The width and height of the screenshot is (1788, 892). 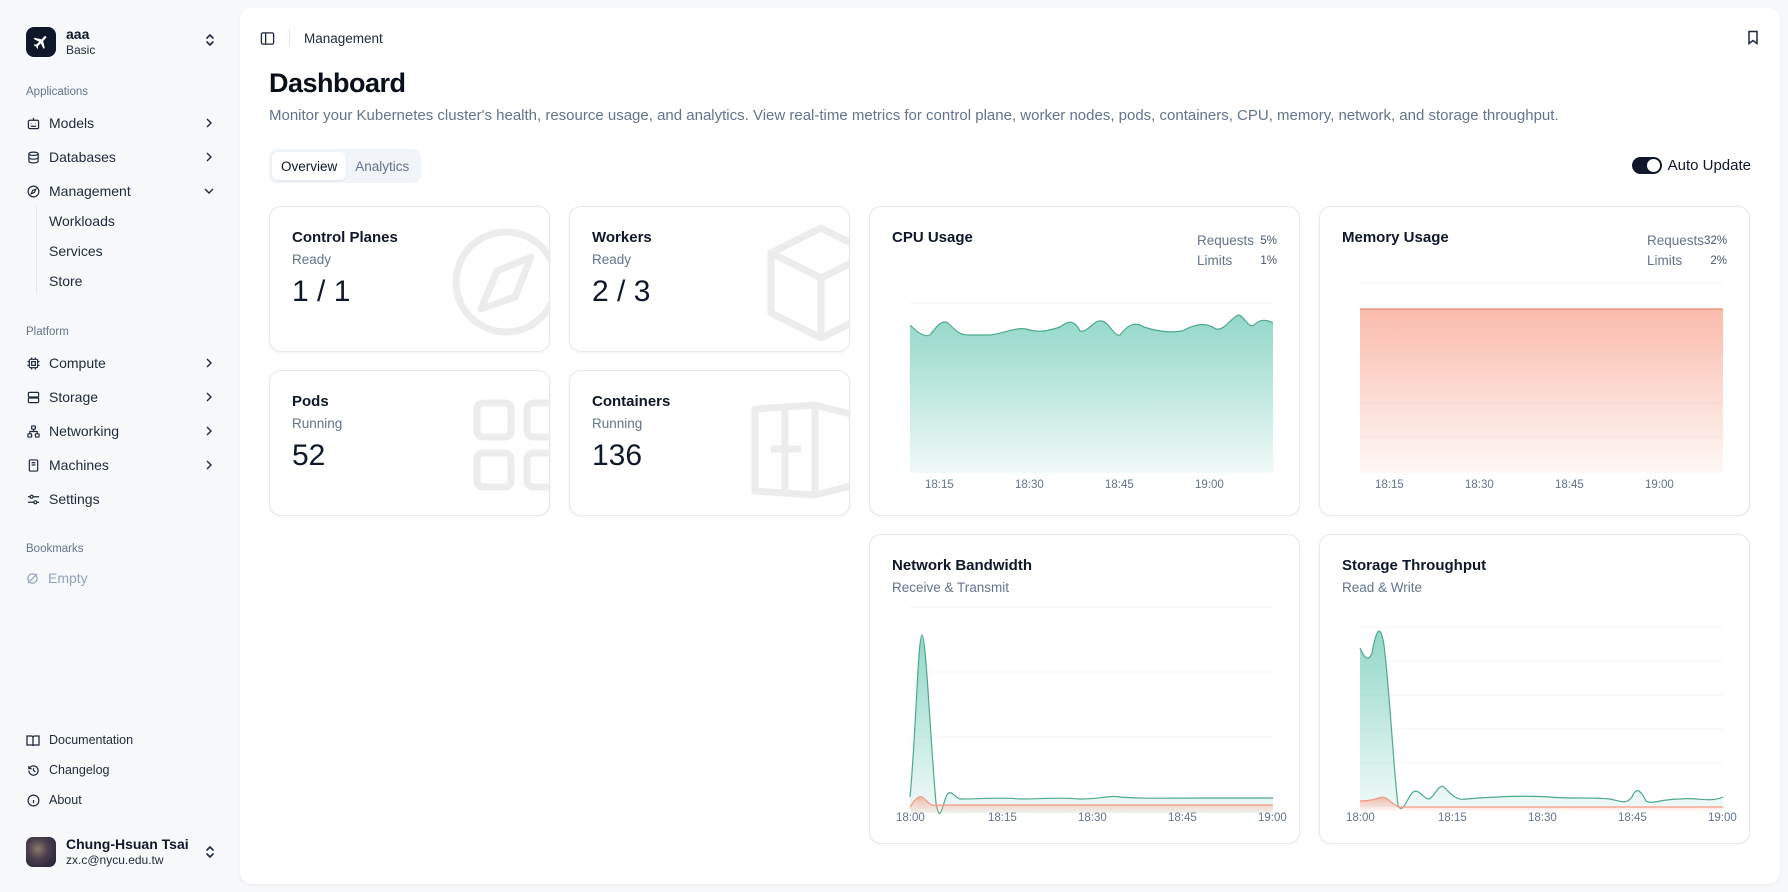 I want to click on requests-value: 5%, so click(x=1268, y=241).